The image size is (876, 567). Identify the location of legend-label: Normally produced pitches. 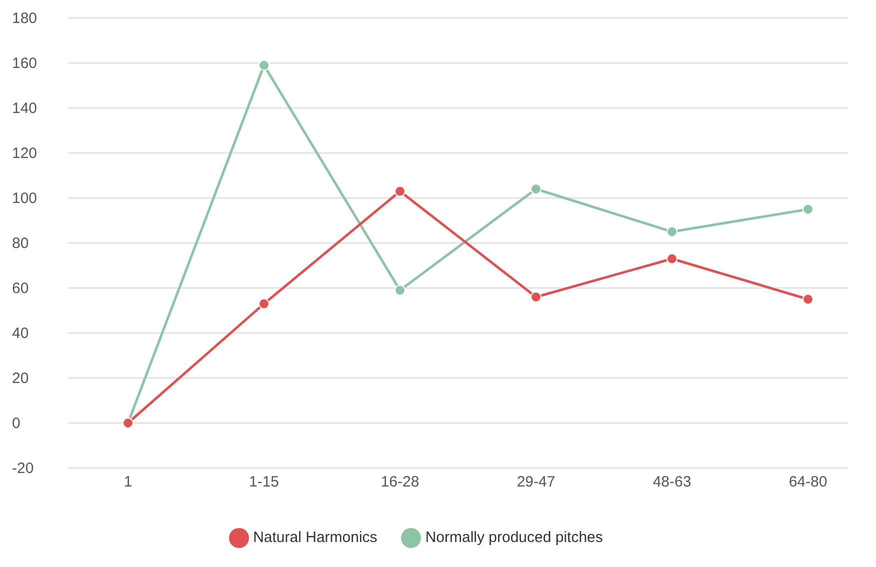
(514, 537).